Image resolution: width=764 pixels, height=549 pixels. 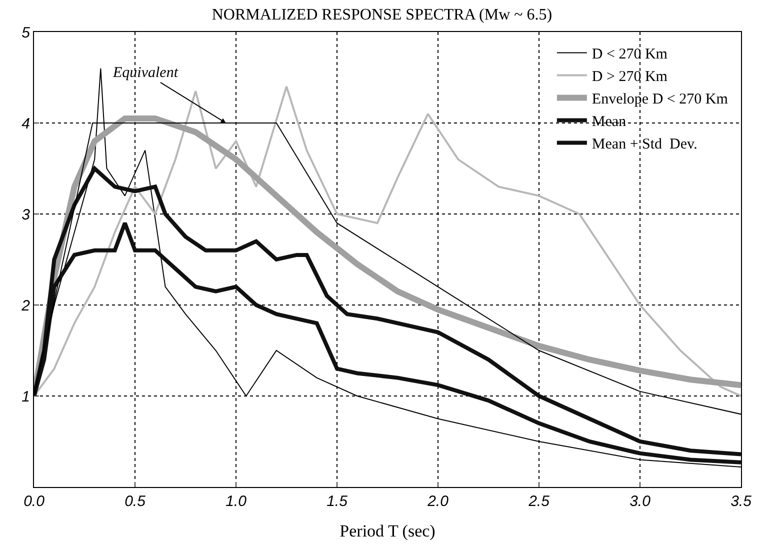 What do you see at coordinates (26, 397) in the screenshot?
I see `y-tick-label: 1` at bounding box center [26, 397].